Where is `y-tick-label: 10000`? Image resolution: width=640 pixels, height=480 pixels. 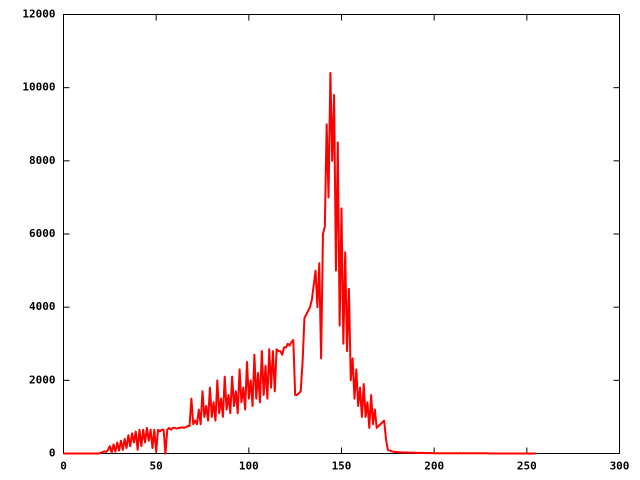 y-tick-label: 10000 is located at coordinates (38, 87).